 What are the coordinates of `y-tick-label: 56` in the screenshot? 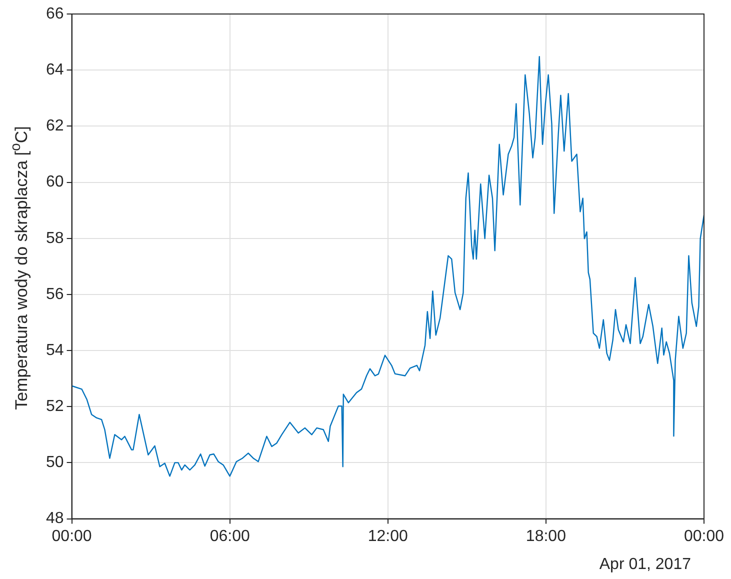 It's located at (55, 294).